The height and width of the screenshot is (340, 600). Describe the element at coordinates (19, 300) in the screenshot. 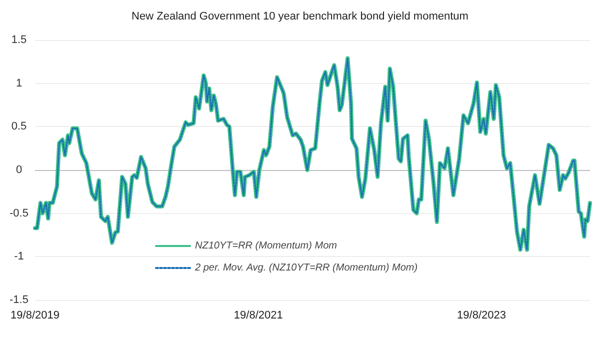

I see `y-tick-label: -1.5` at that location.